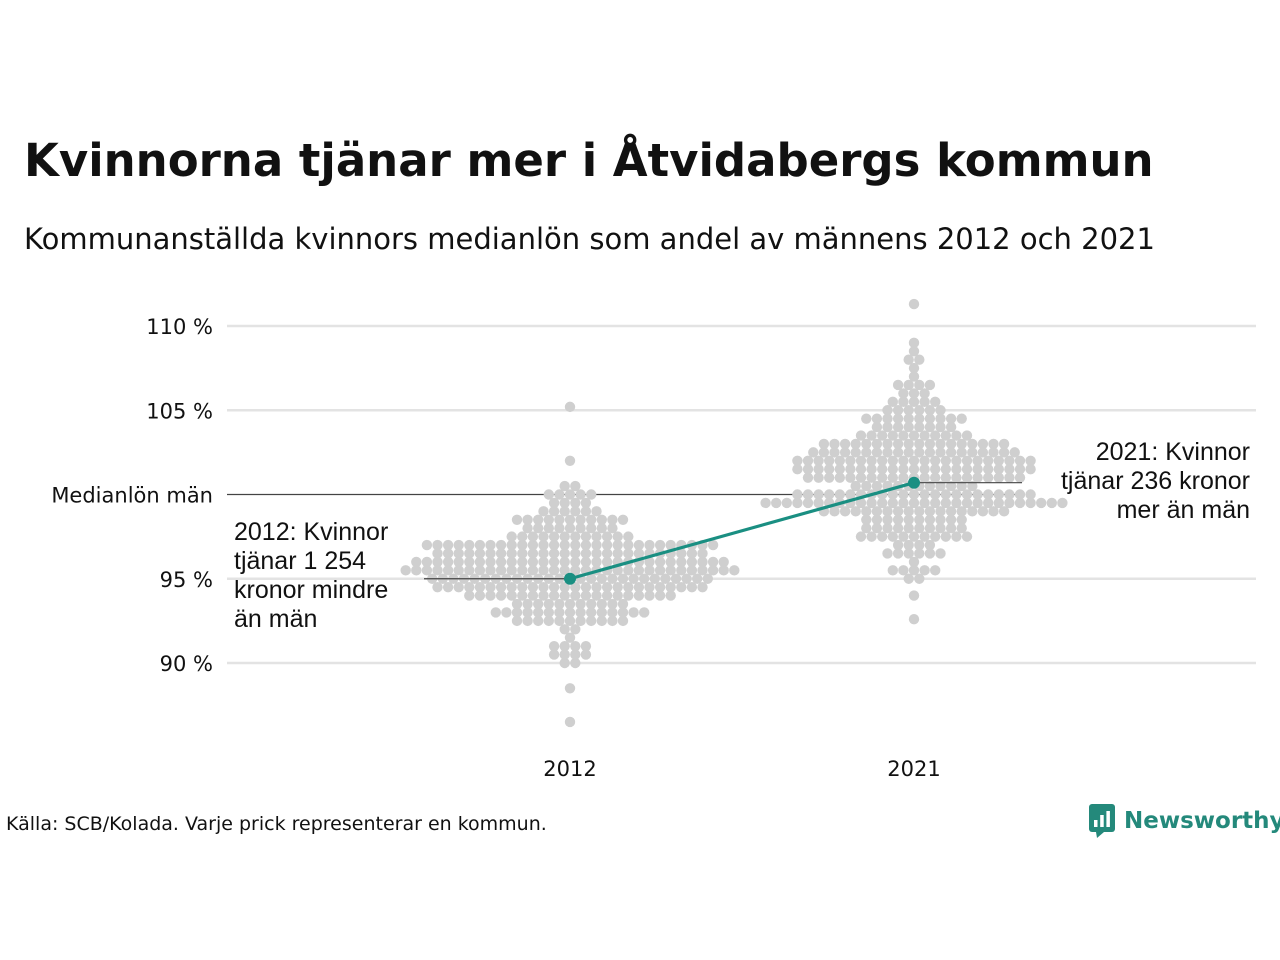  Describe the element at coordinates (186, 580) in the screenshot. I see `y-tick-label: 95 %` at that location.